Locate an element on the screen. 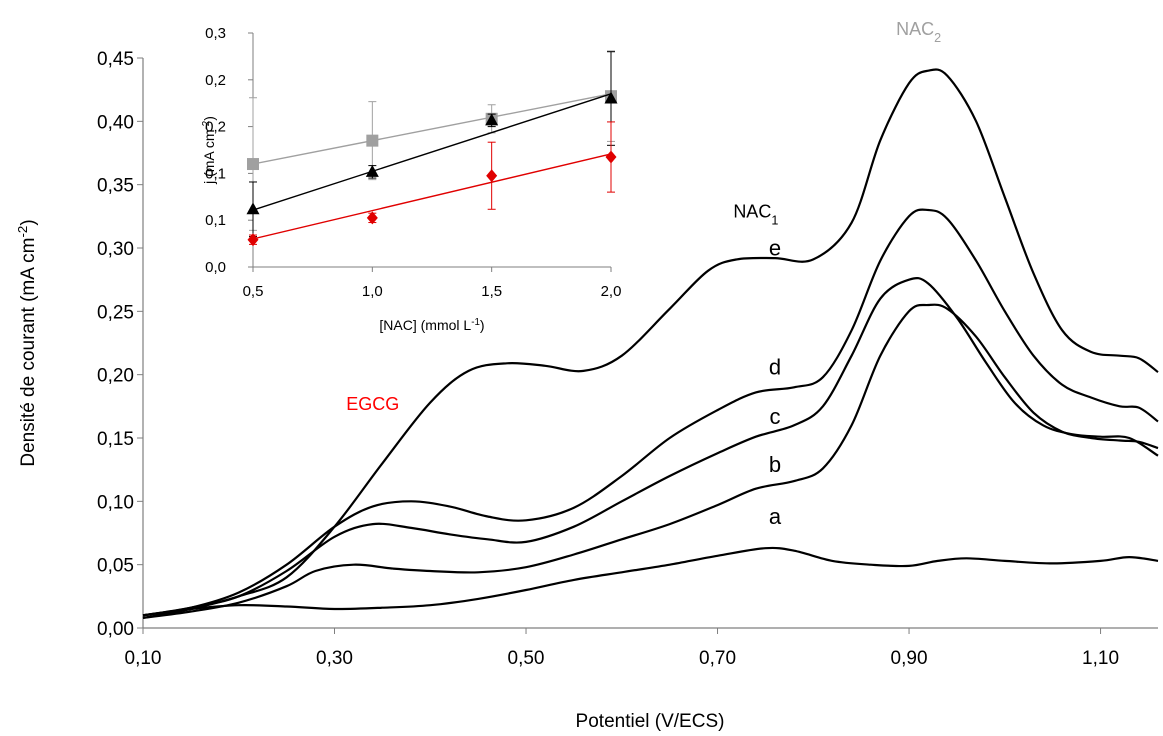  inset-y-tick-label: 0,0 is located at coordinates (215, 267).